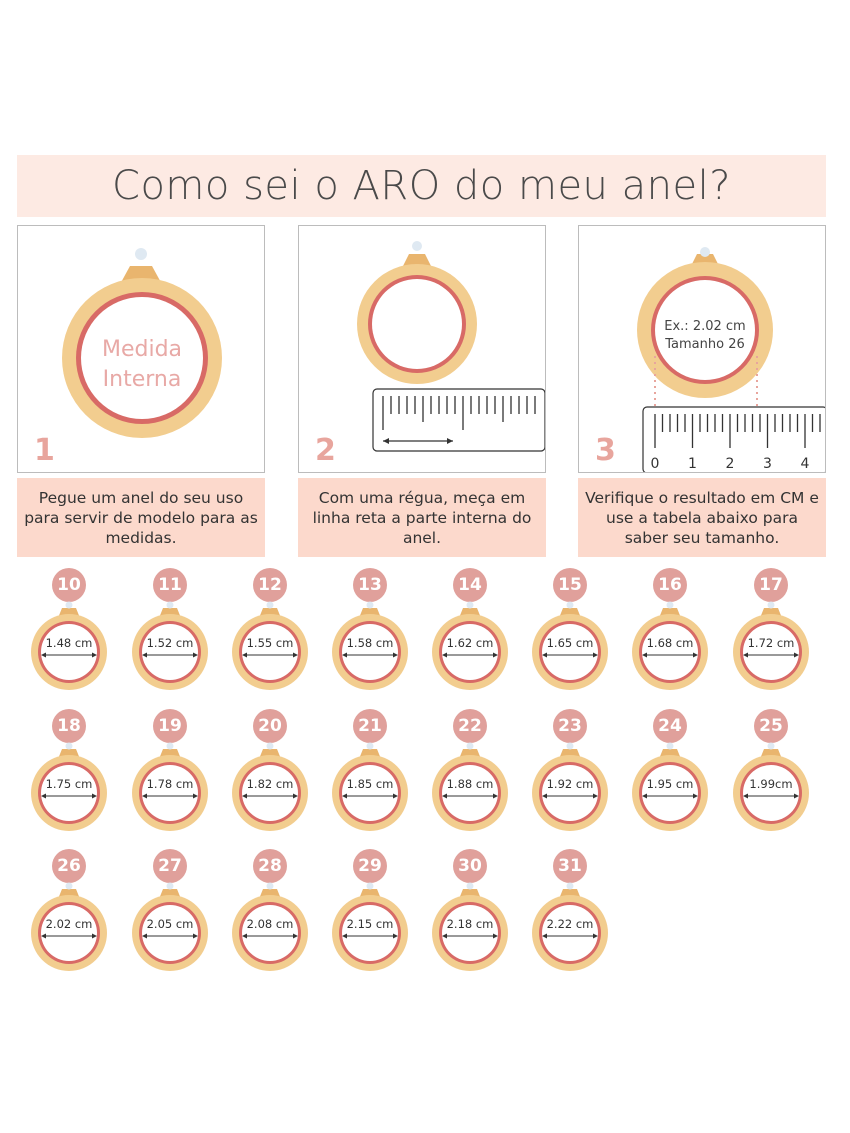 This screenshot has width=850, height=1133. I want to click on size-measure: 2.05 cm, so click(170, 924).